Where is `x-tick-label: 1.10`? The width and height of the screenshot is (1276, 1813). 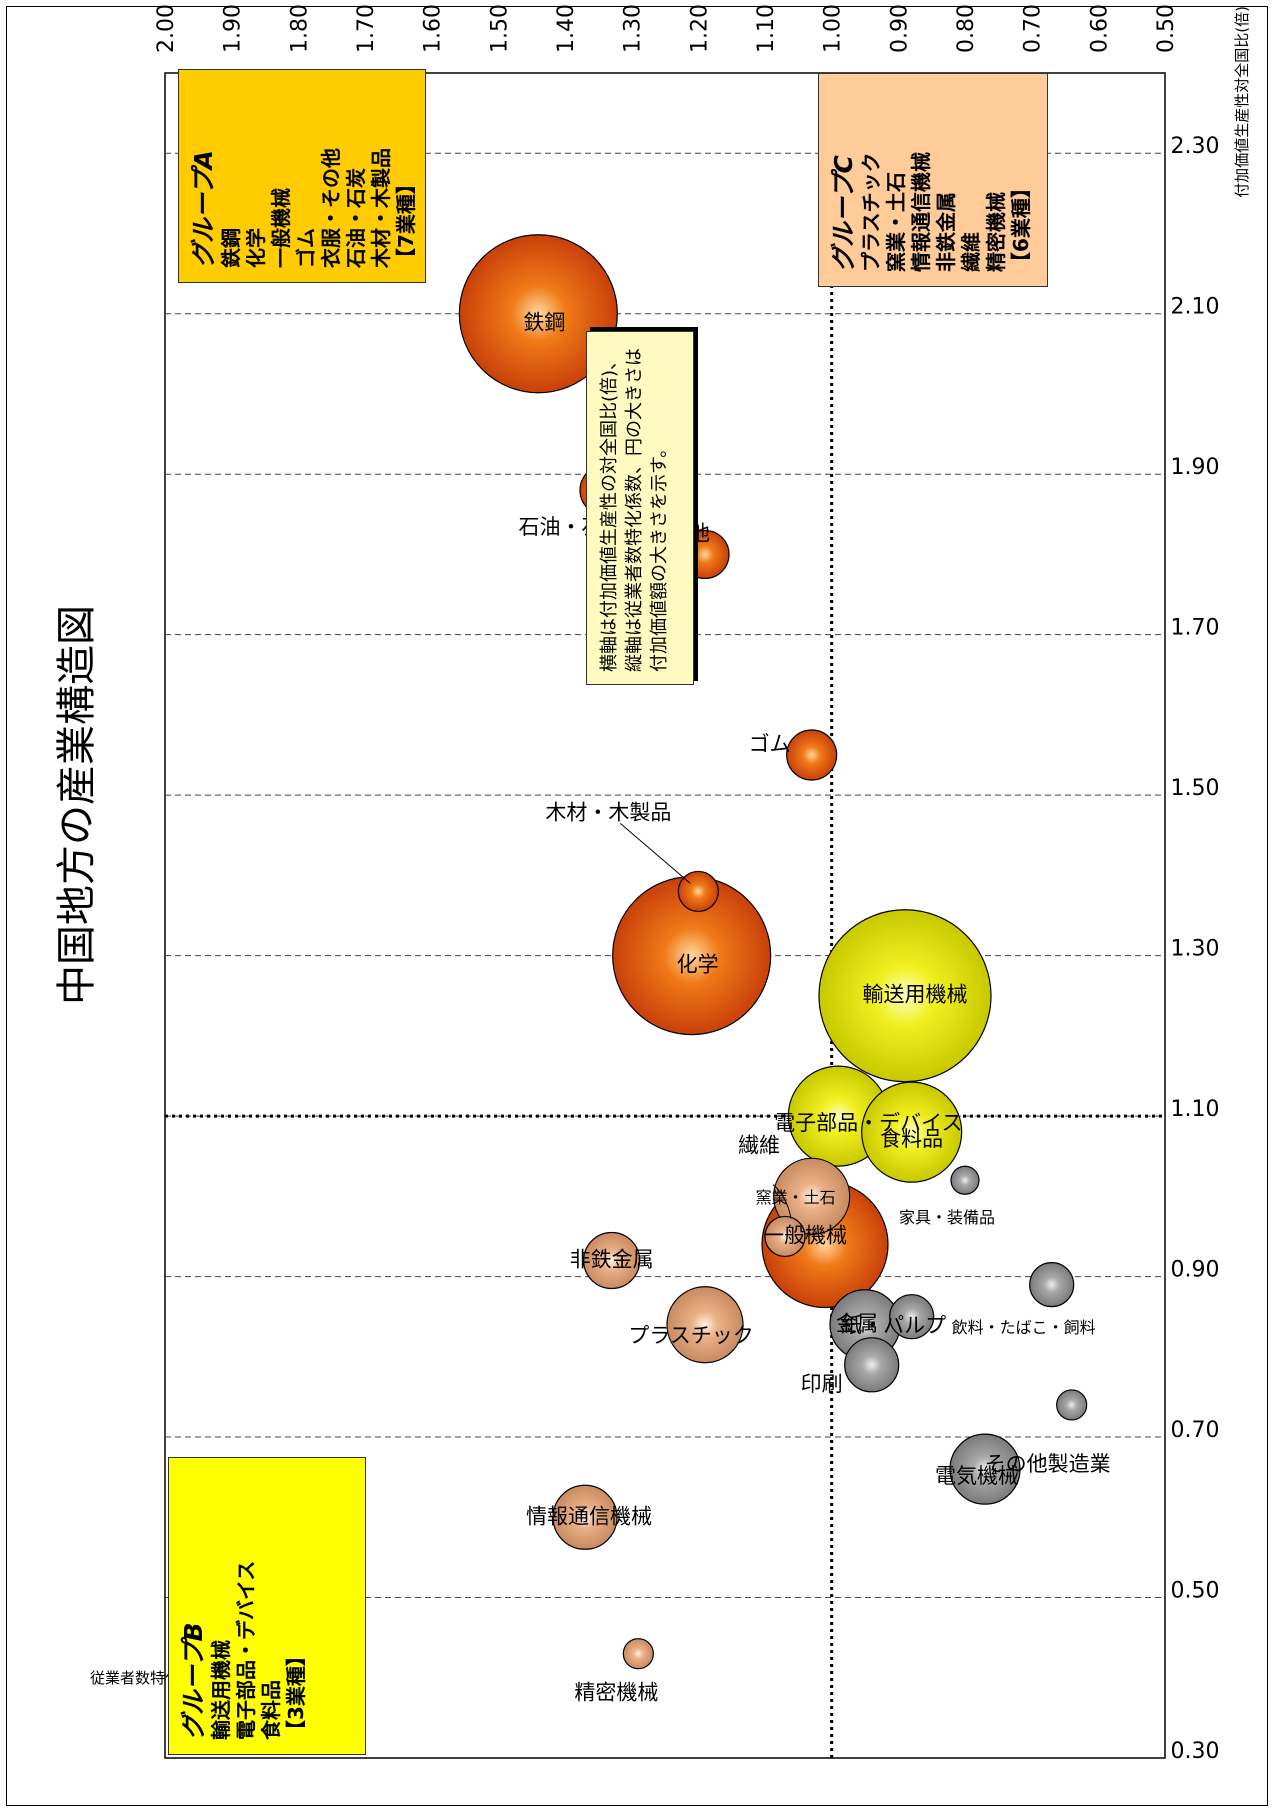
x-tick-label: 1.10 is located at coordinates (766, 28).